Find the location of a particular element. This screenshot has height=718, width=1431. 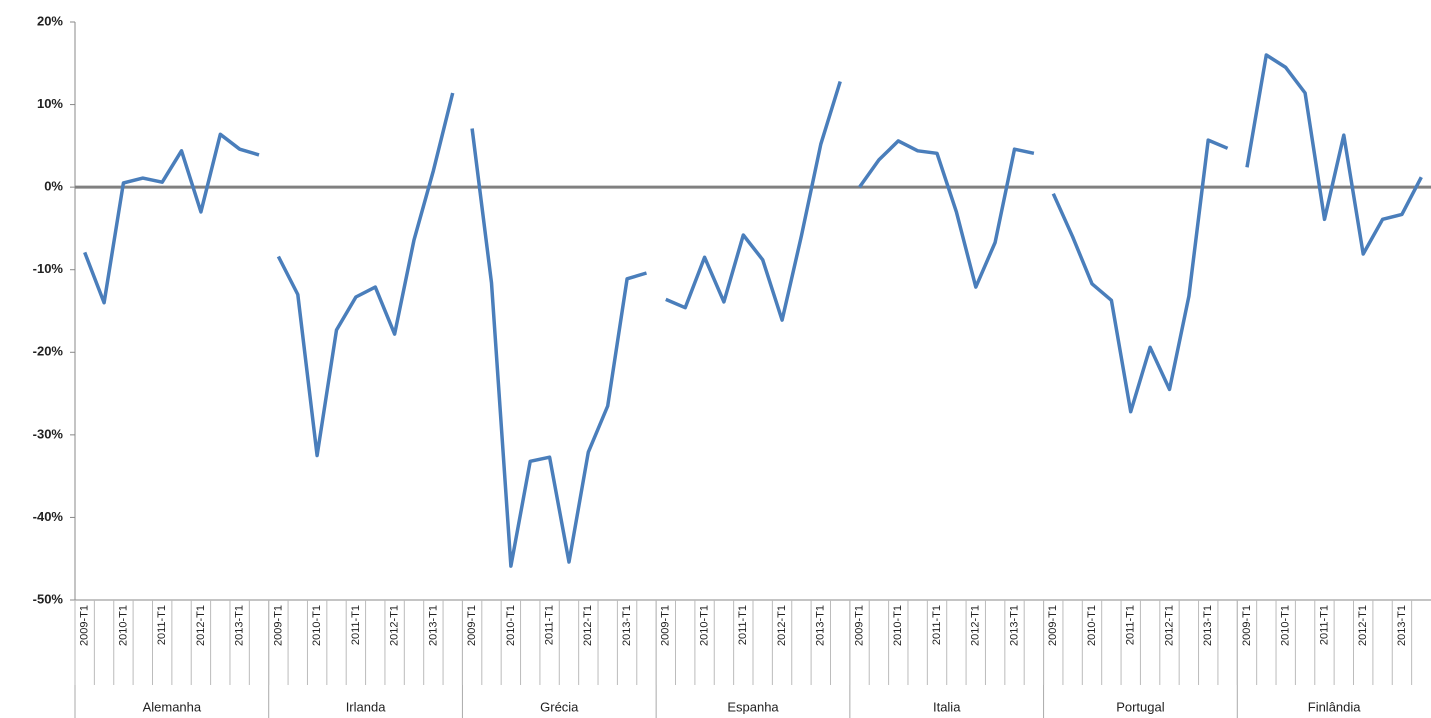

y-tick-label: -20% is located at coordinates (48, 351).